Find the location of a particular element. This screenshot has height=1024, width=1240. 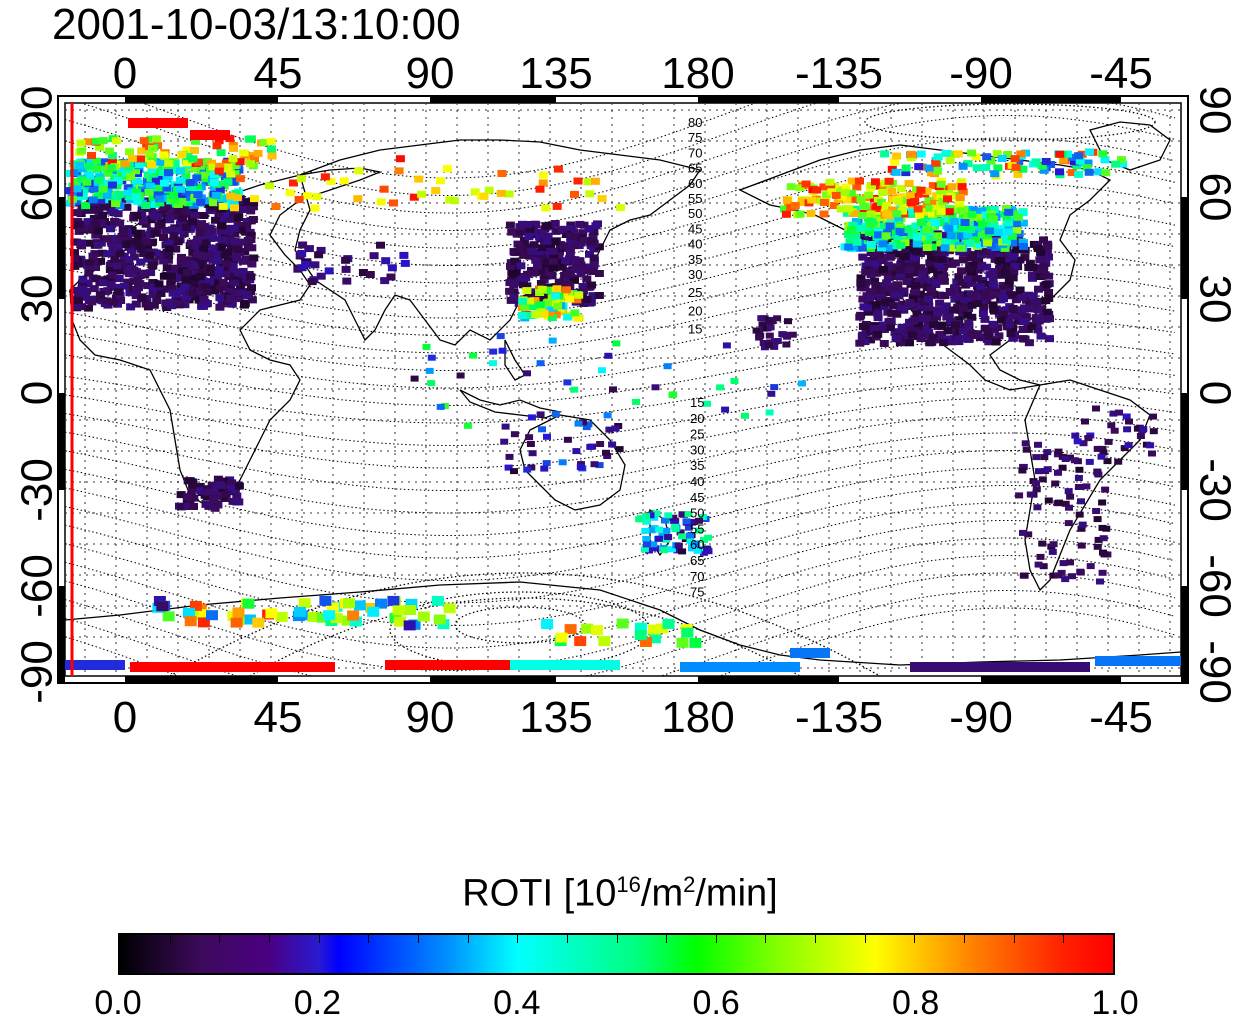

lon-tick-label-bottom: 0 is located at coordinates (125, 717).